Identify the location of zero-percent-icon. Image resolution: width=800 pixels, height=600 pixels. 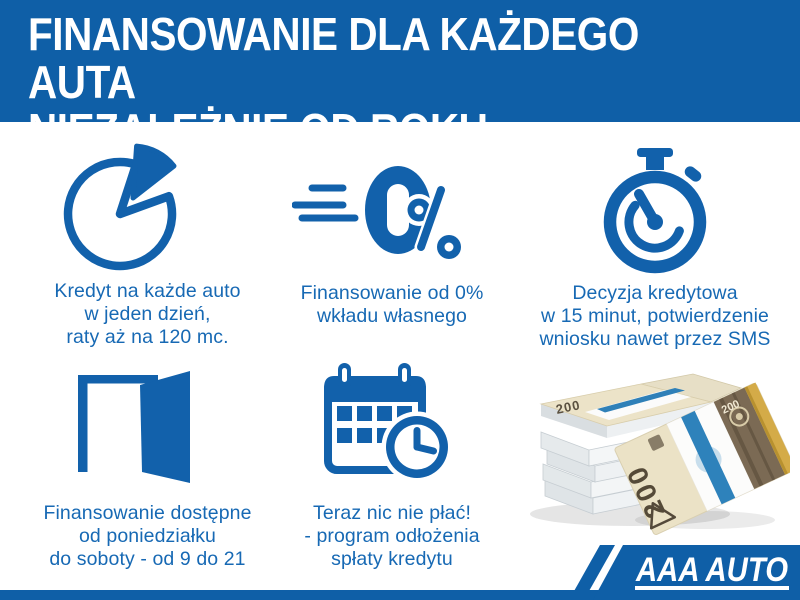
(376, 212).